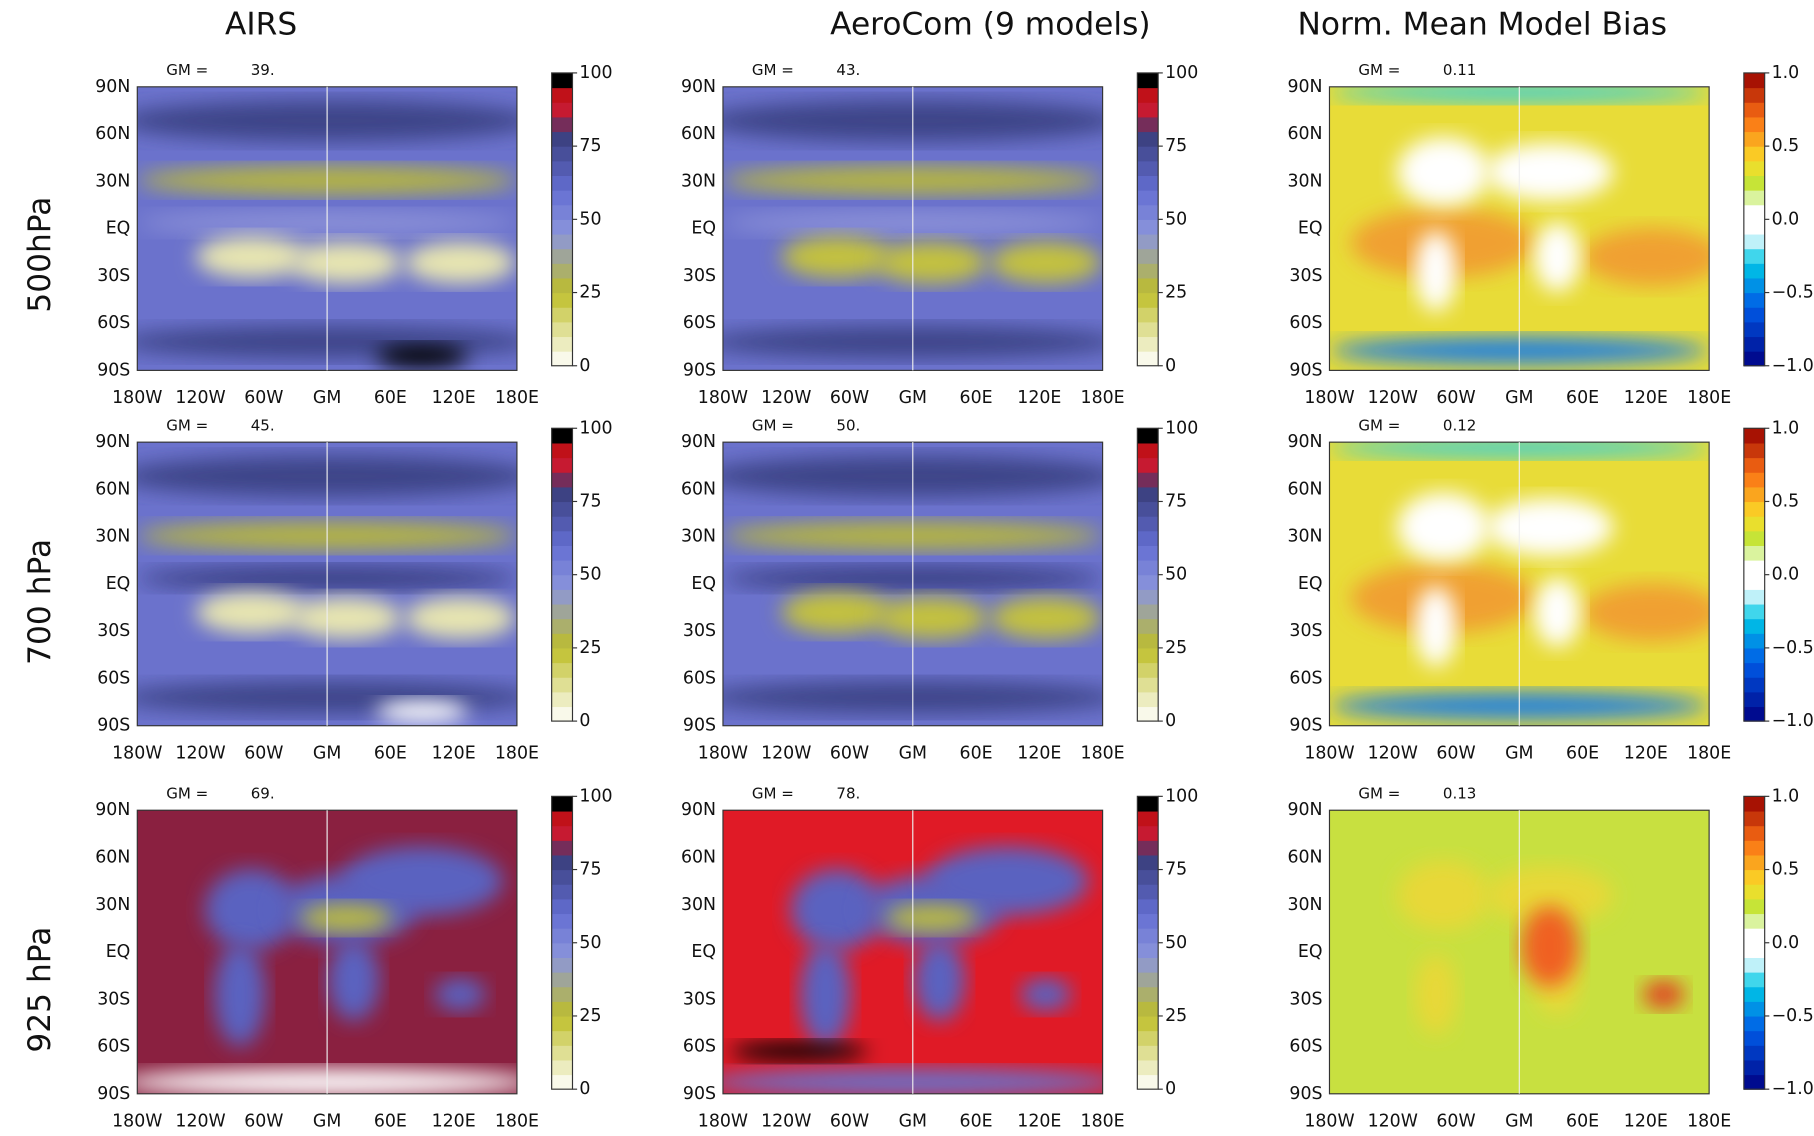  Describe the element at coordinates (1103, 398) in the screenshot. I see `lon-label: 180E` at that location.